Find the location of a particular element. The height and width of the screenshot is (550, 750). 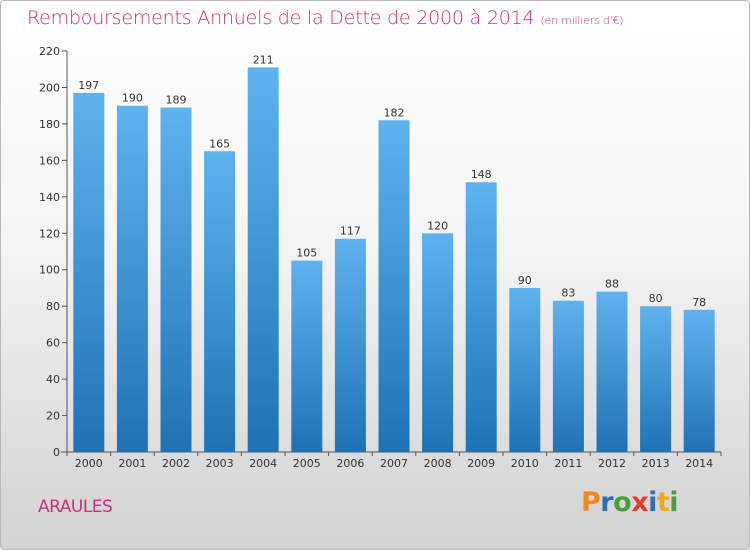

data-label-2004: 211 is located at coordinates (263, 59).